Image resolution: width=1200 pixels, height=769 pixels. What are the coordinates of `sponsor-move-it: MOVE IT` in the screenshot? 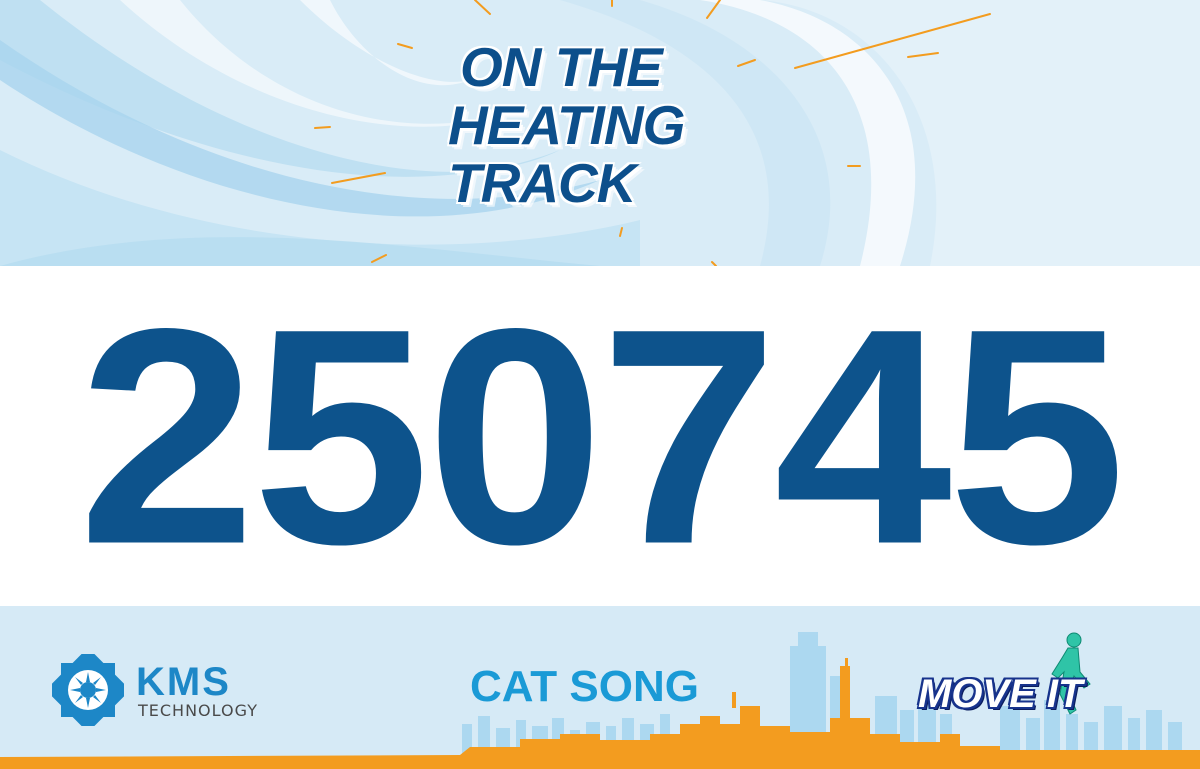 It's located at (1023, 681).